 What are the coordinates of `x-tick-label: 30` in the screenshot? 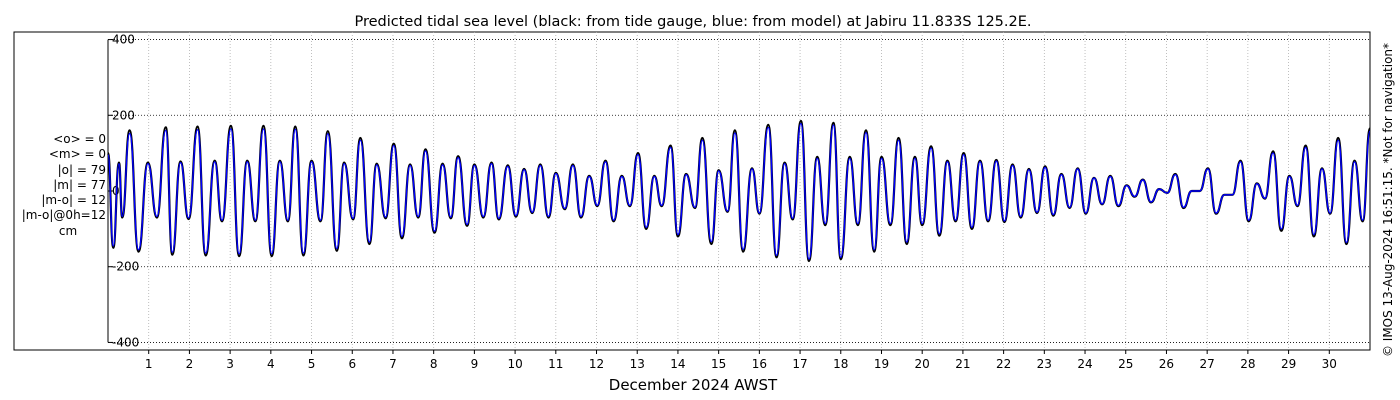 It's located at (1329, 364).